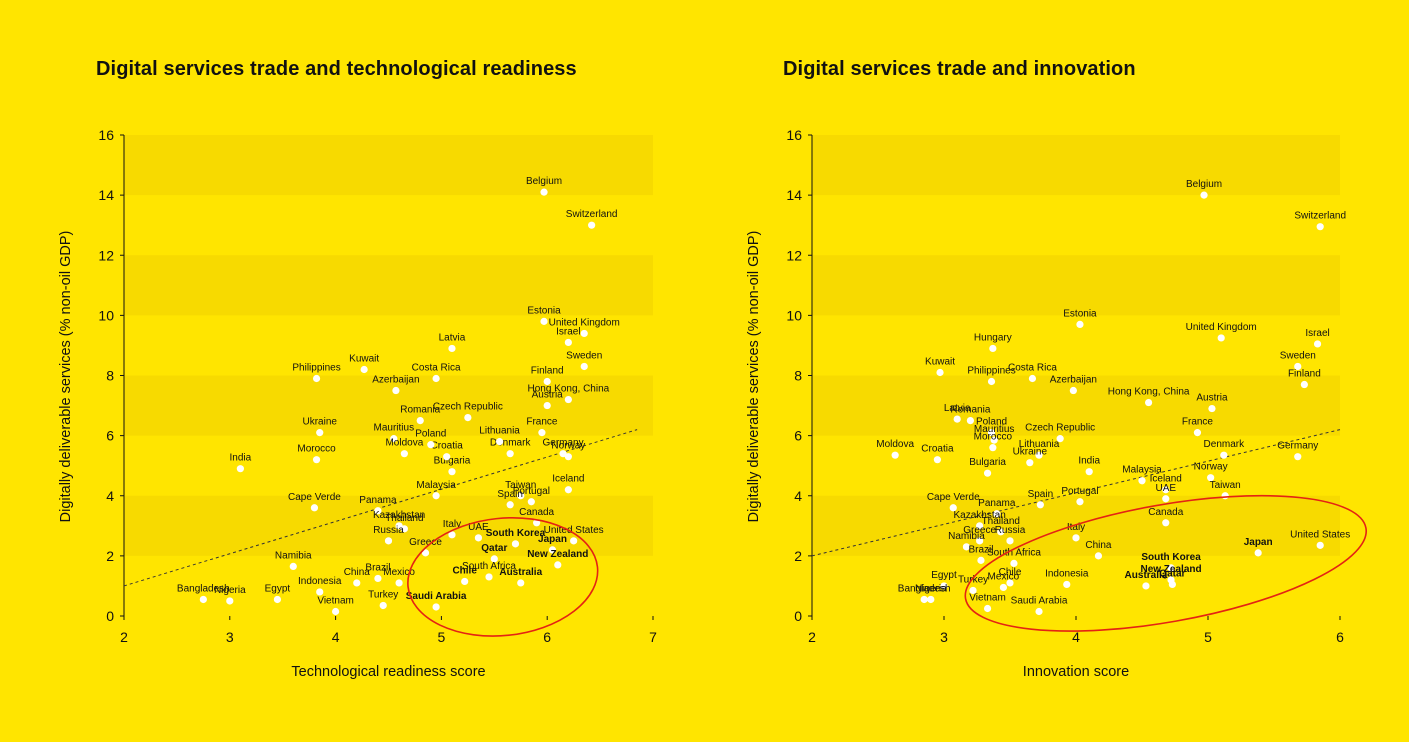 Image resolution: width=1409 pixels, height=742 pixels. Describe the element at coordinates (1142, 470) in the screenshot. I see `chart2-point-label-malaysia: Malaysia` at that location.